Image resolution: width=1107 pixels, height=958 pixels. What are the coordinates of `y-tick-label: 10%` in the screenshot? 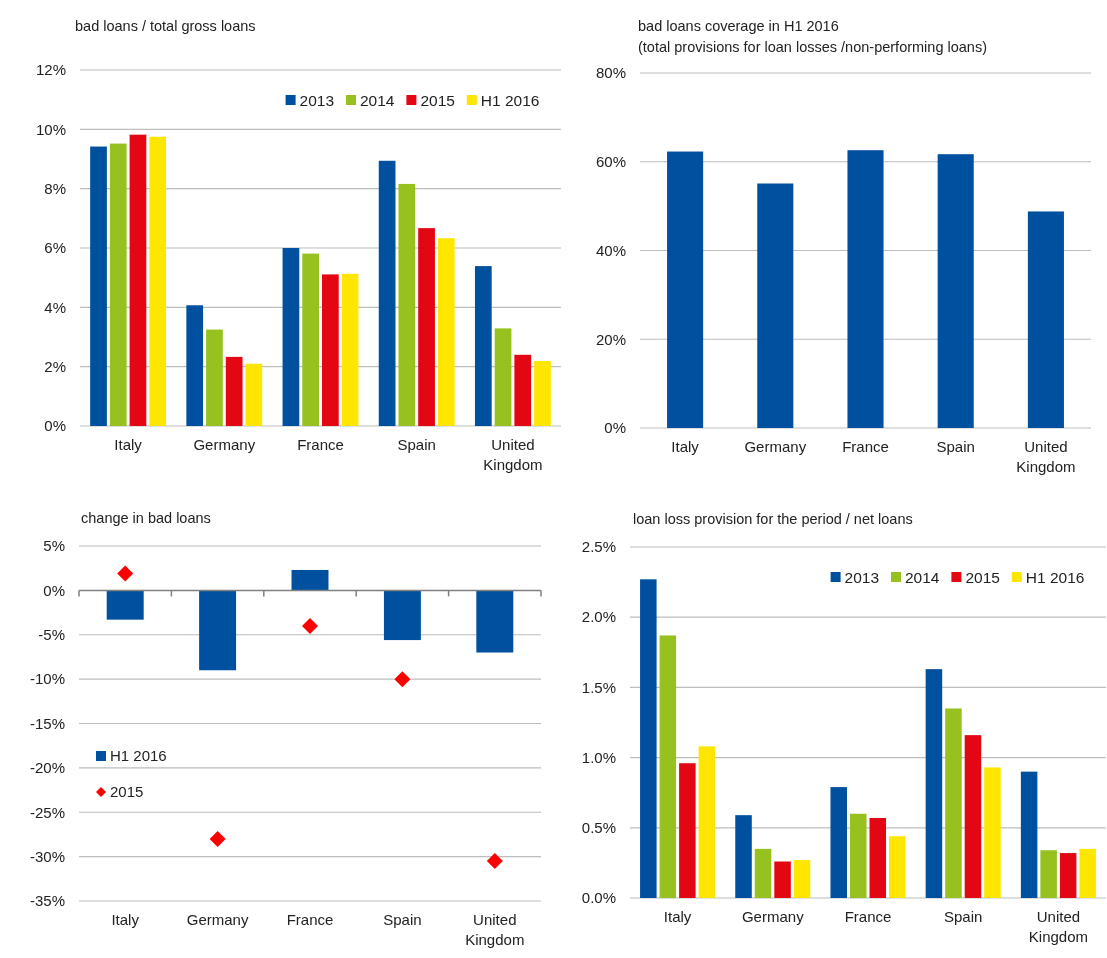 It's located at (50, 129).